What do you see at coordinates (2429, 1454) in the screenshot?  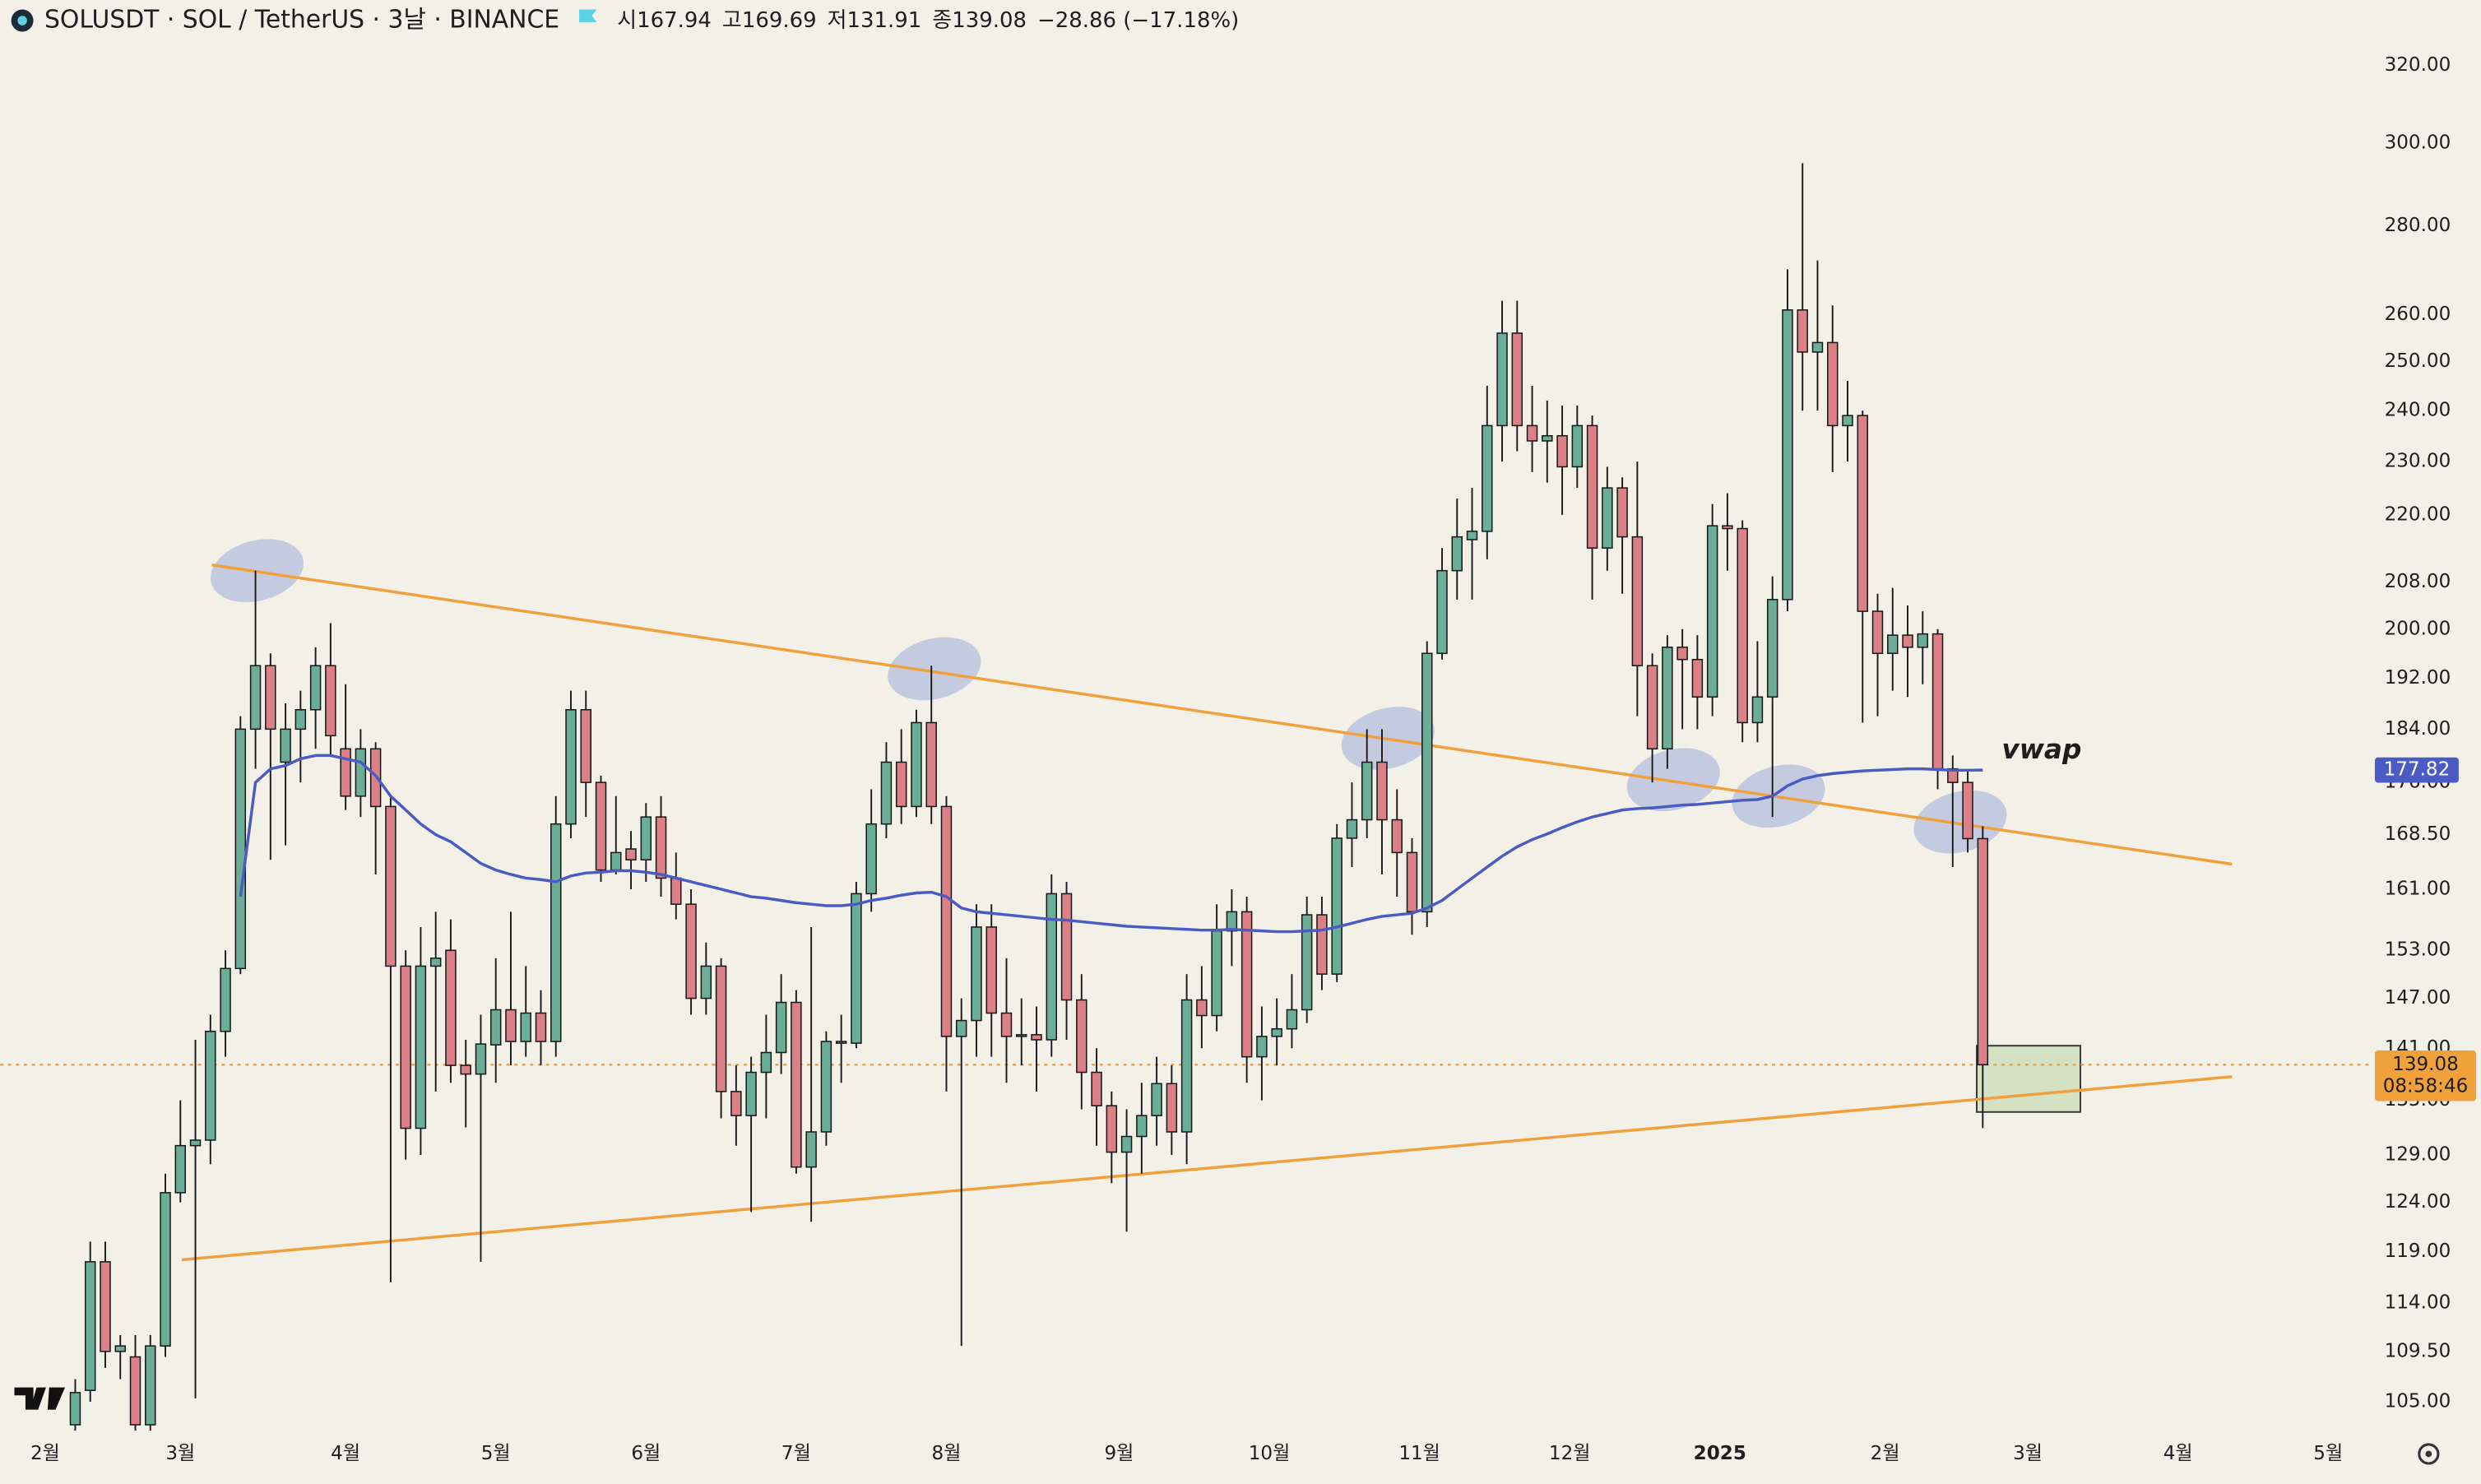 I see `settings-icon` at bounding box center [2429, 1454].